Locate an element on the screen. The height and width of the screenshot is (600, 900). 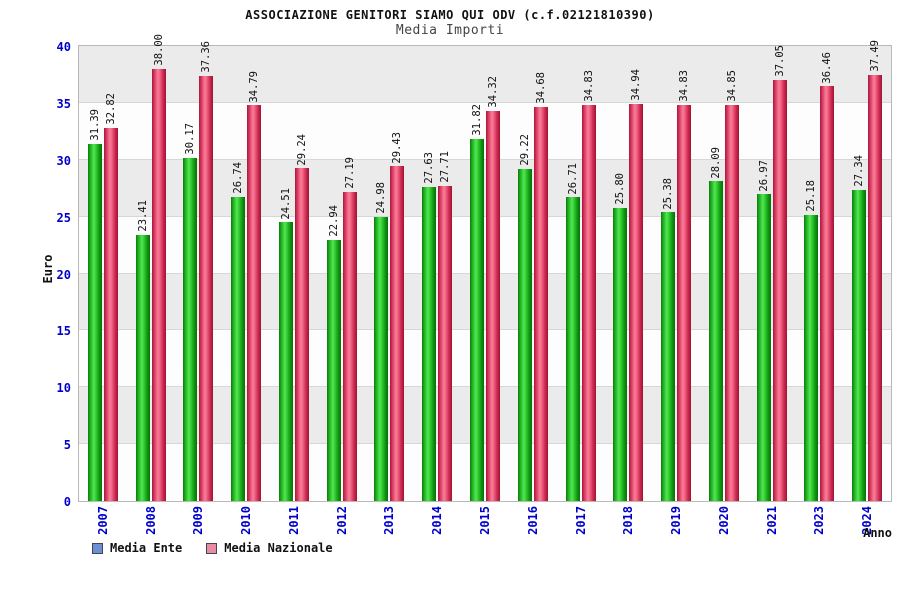
x-tick-label-2020: 2020 is located at coordinates (723, 520).